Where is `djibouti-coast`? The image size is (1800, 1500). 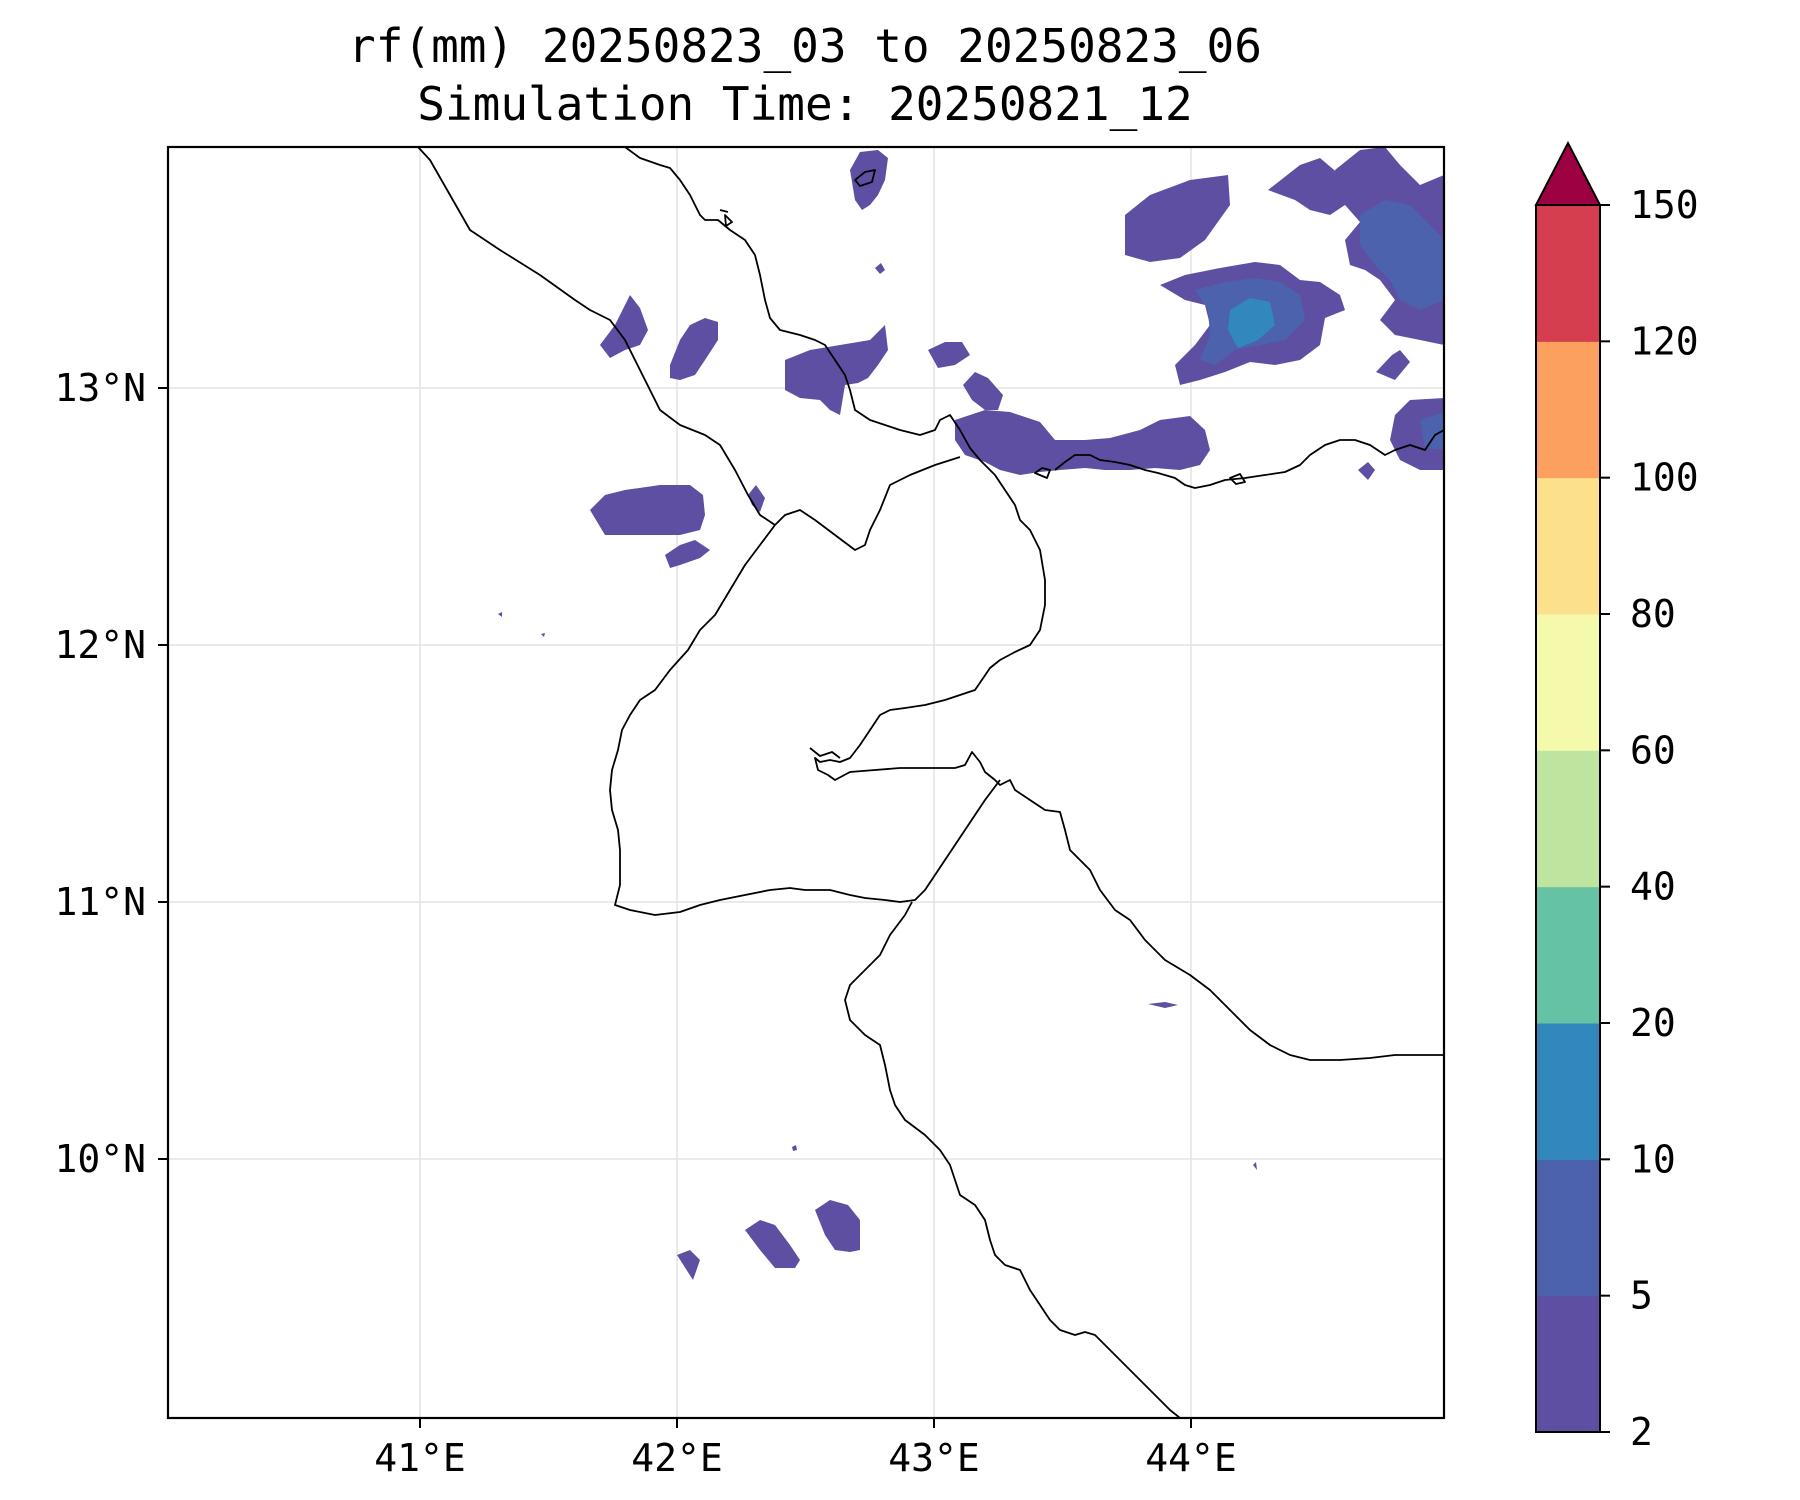 djibouti-coast is located at coordinates (867, 503).